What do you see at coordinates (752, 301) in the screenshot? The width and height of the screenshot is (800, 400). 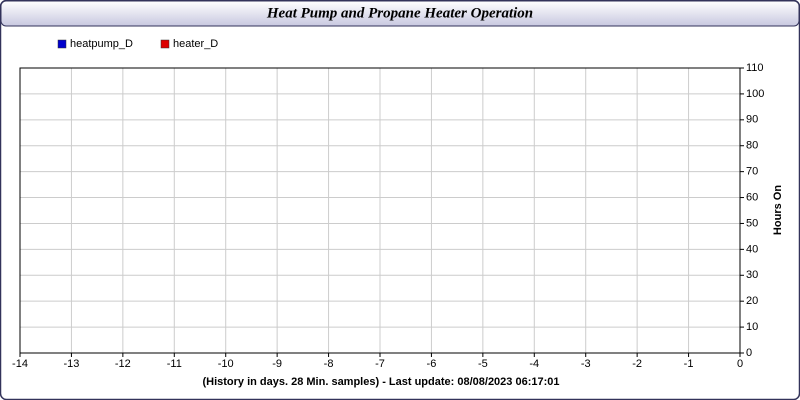 I see `y-tick-label: 20` at bounding box center [752, 301].